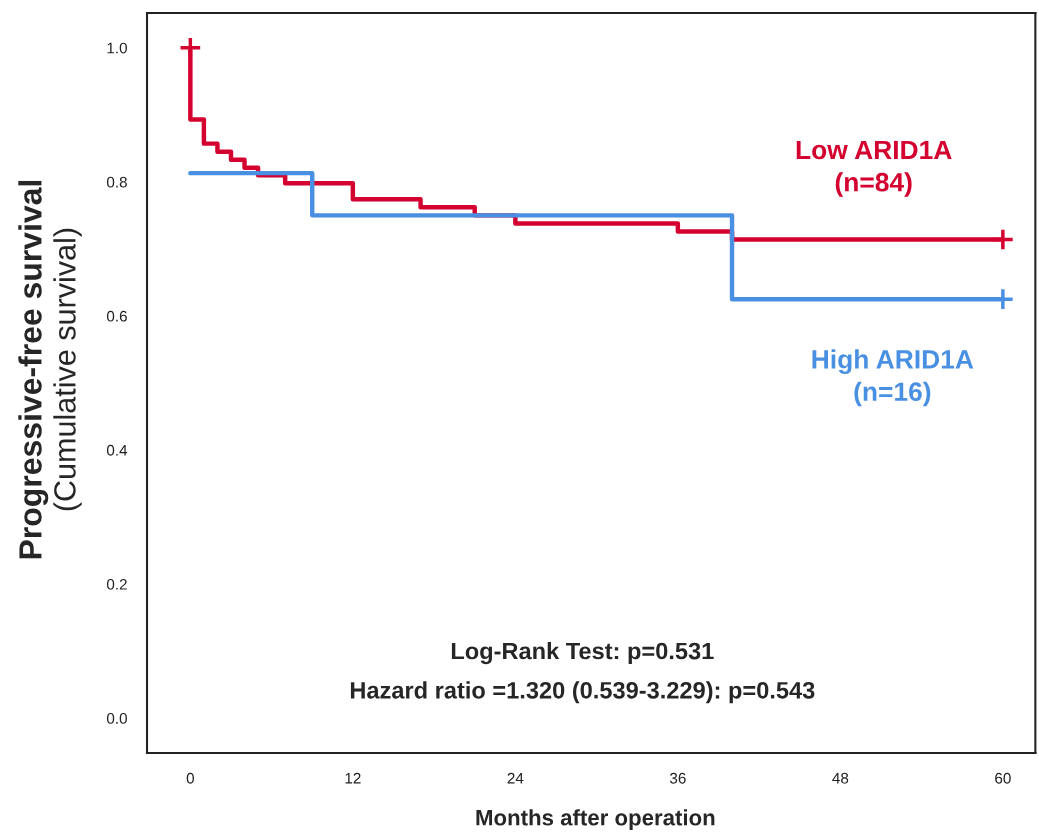  I want to click on y-tick-label: 0.4, so click(117, 450).